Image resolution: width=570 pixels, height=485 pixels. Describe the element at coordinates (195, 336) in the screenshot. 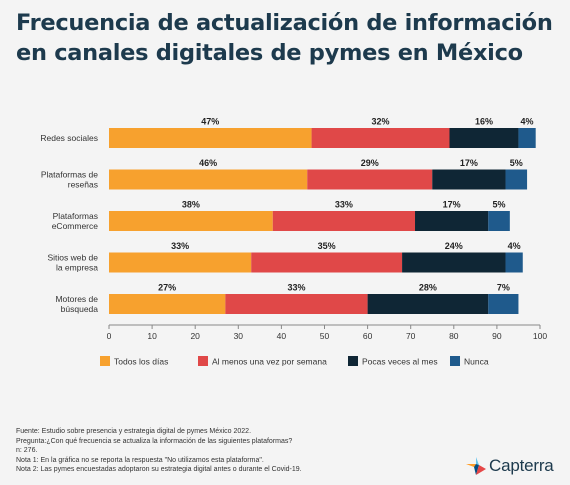

I see `x-tick-label: 20` at that location.